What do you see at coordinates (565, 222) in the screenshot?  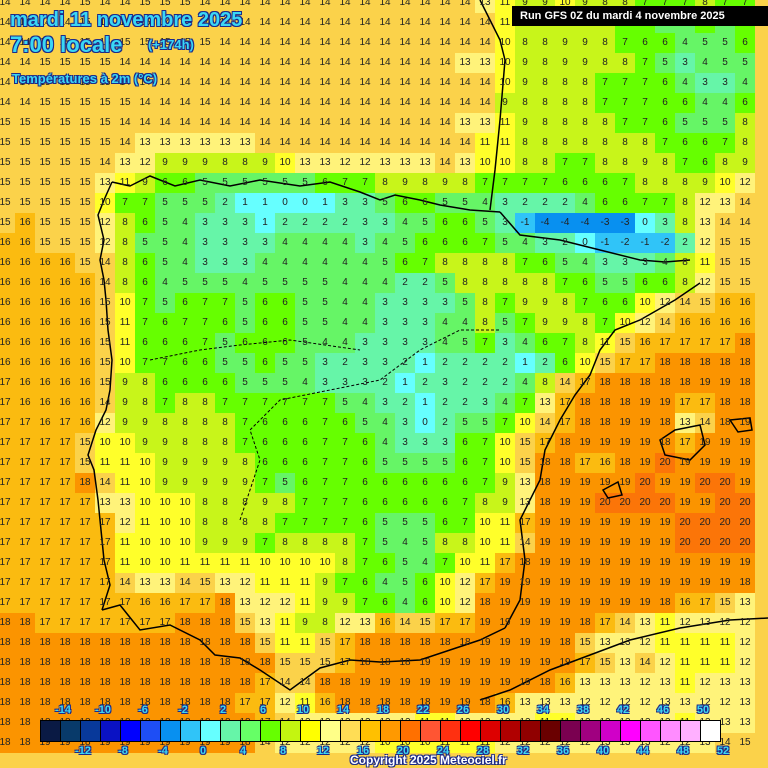 I see `grid-value: -4` at bounding box center [565, 222].